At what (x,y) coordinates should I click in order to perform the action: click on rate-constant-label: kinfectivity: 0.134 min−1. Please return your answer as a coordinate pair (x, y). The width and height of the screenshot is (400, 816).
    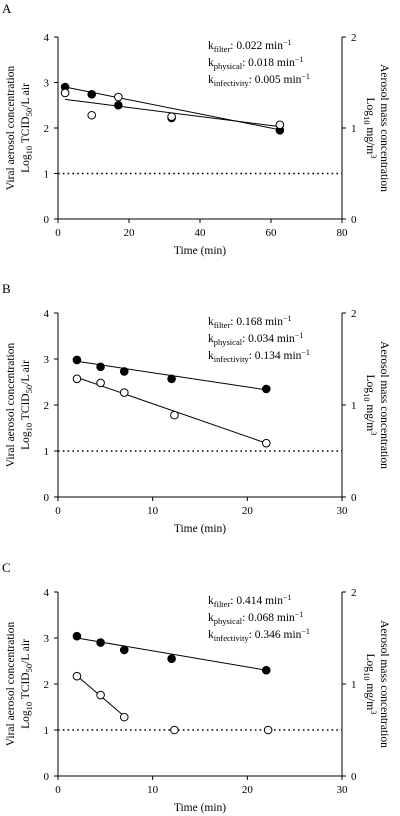
    Looking at the image, I should click on (259, 356).